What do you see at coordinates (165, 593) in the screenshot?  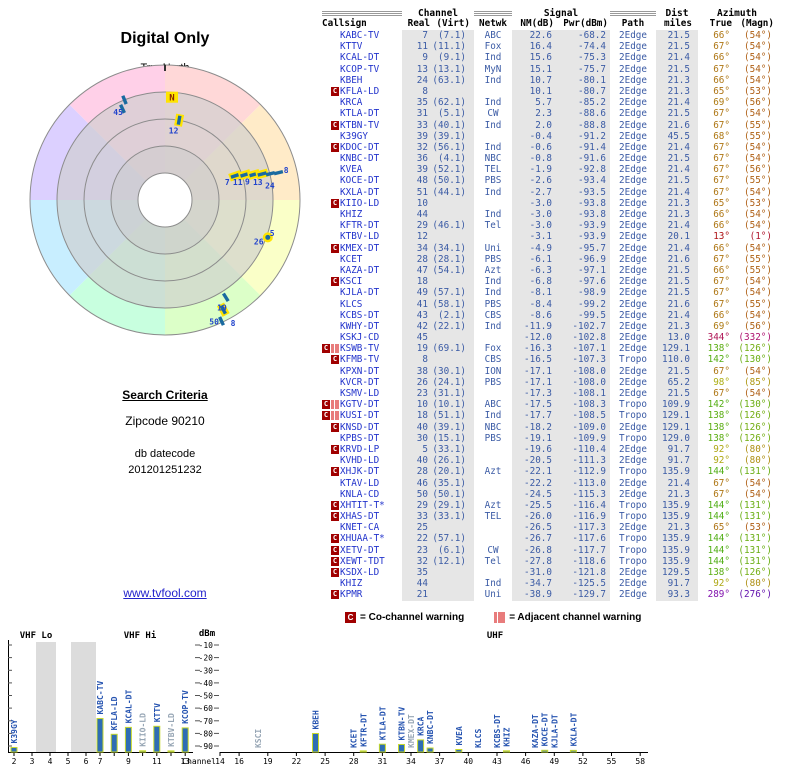 I see `tvfool-link: www.tvfool.com` at bounding box center [165, 593].